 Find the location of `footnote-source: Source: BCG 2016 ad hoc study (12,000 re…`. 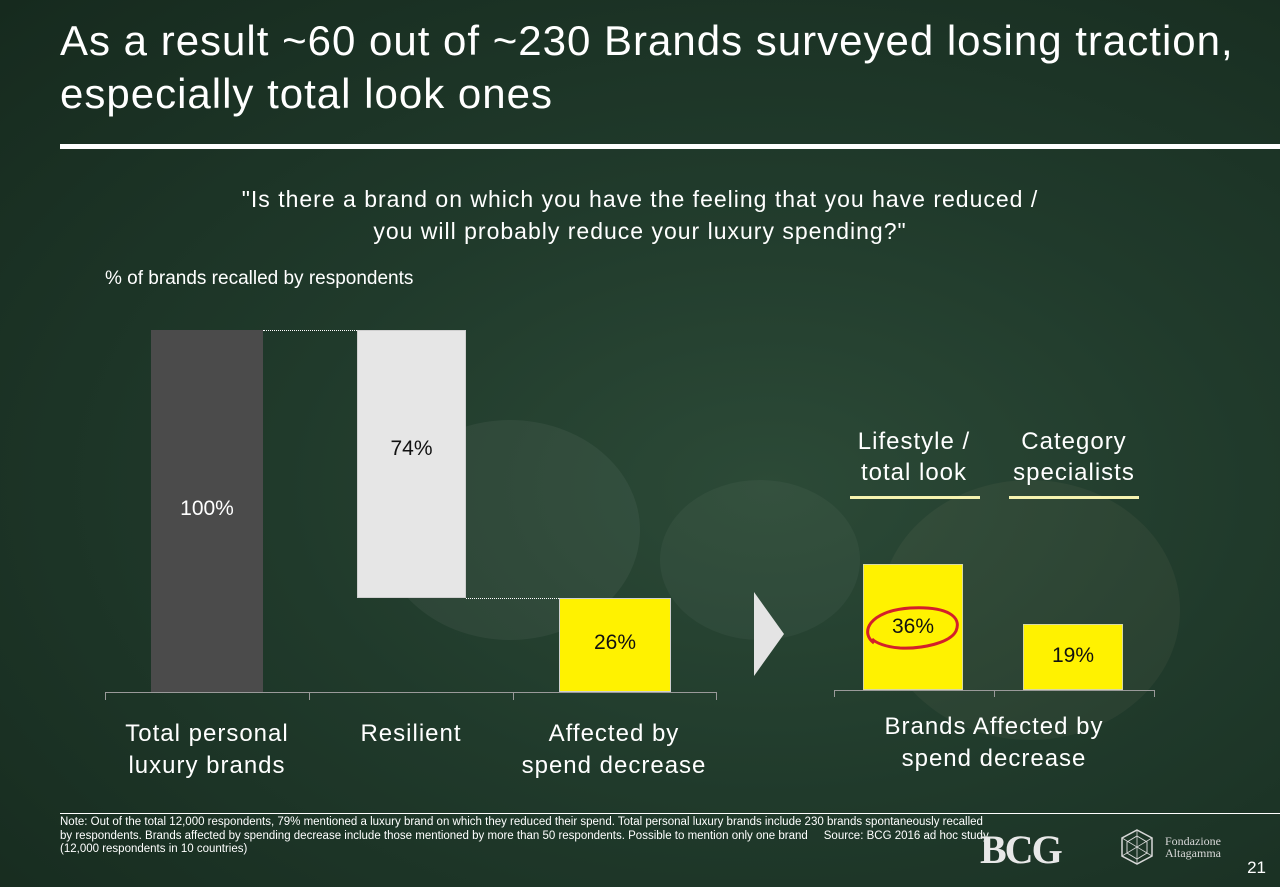

footnote-source: Source: BCG 2016 ad hoc study (12,000 re… is located at coordinates (524, 842).